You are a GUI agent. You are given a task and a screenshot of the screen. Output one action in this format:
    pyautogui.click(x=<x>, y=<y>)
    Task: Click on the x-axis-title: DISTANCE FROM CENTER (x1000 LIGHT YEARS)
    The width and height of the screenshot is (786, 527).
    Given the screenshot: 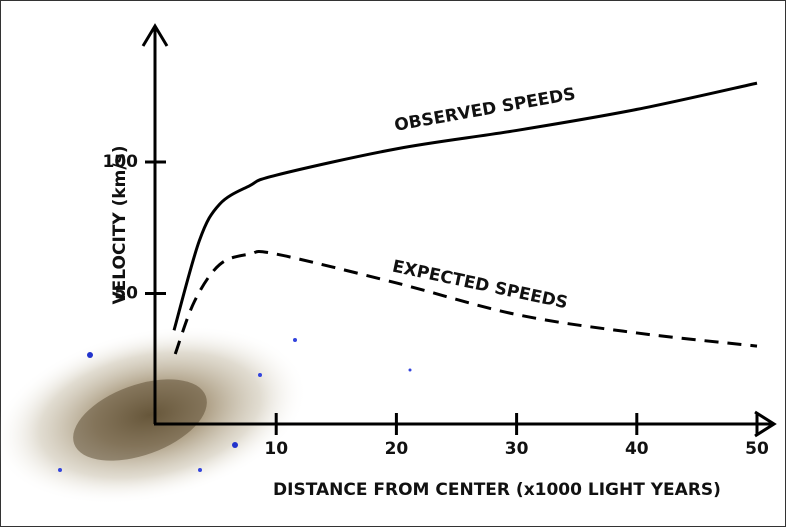 What is the action you would take?
    pyautogui.click(x=497, y=490)
    